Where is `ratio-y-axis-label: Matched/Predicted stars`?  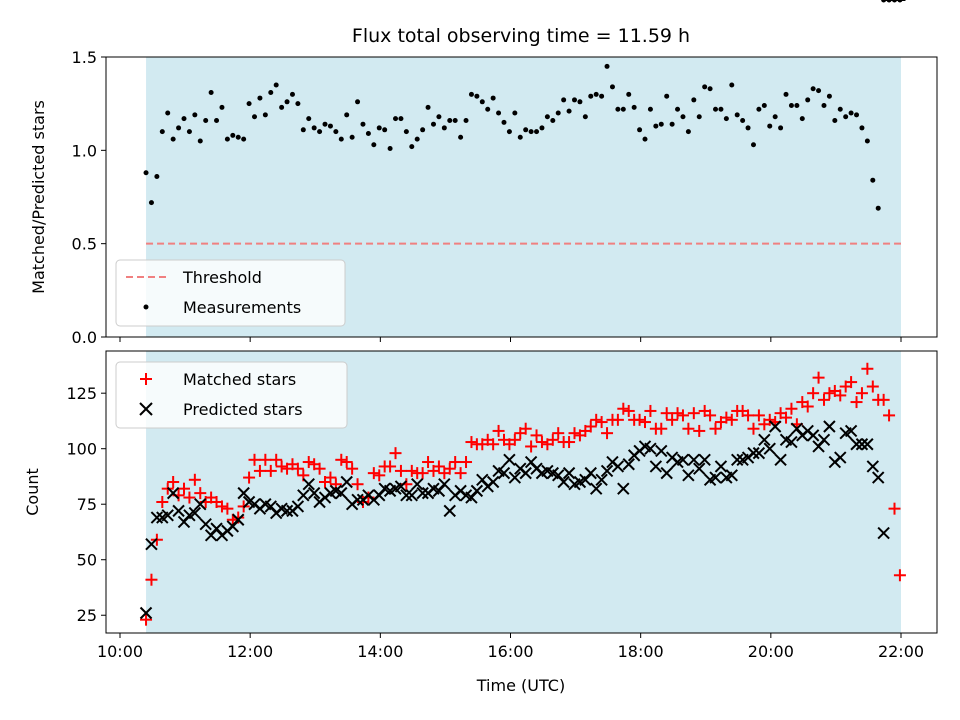 ratio-y-axis-label: Matched/Predicted stars is located at coordinates (38, 197).